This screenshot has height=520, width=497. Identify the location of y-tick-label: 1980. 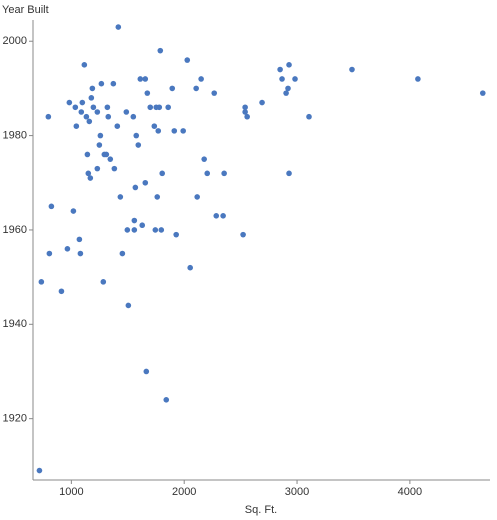
(15, 135).